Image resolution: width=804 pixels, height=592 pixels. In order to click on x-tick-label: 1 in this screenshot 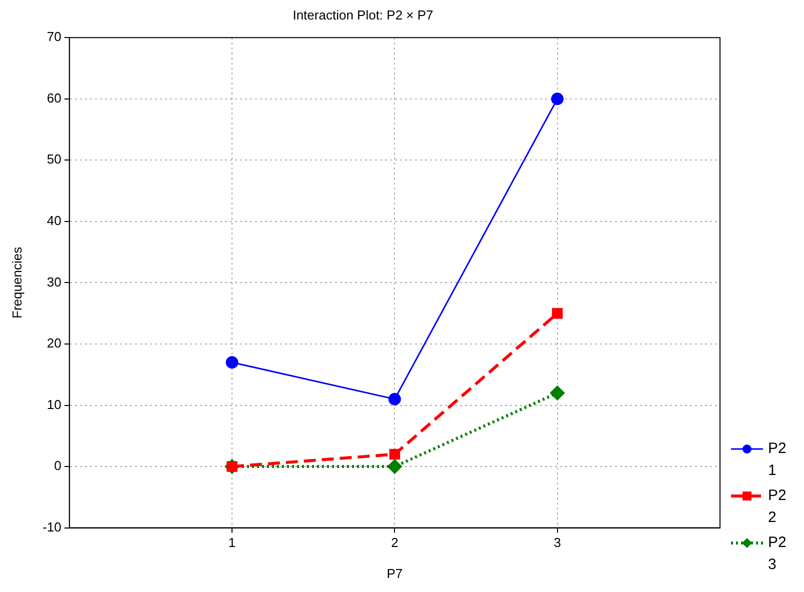, I will do `click(232, 542)`.